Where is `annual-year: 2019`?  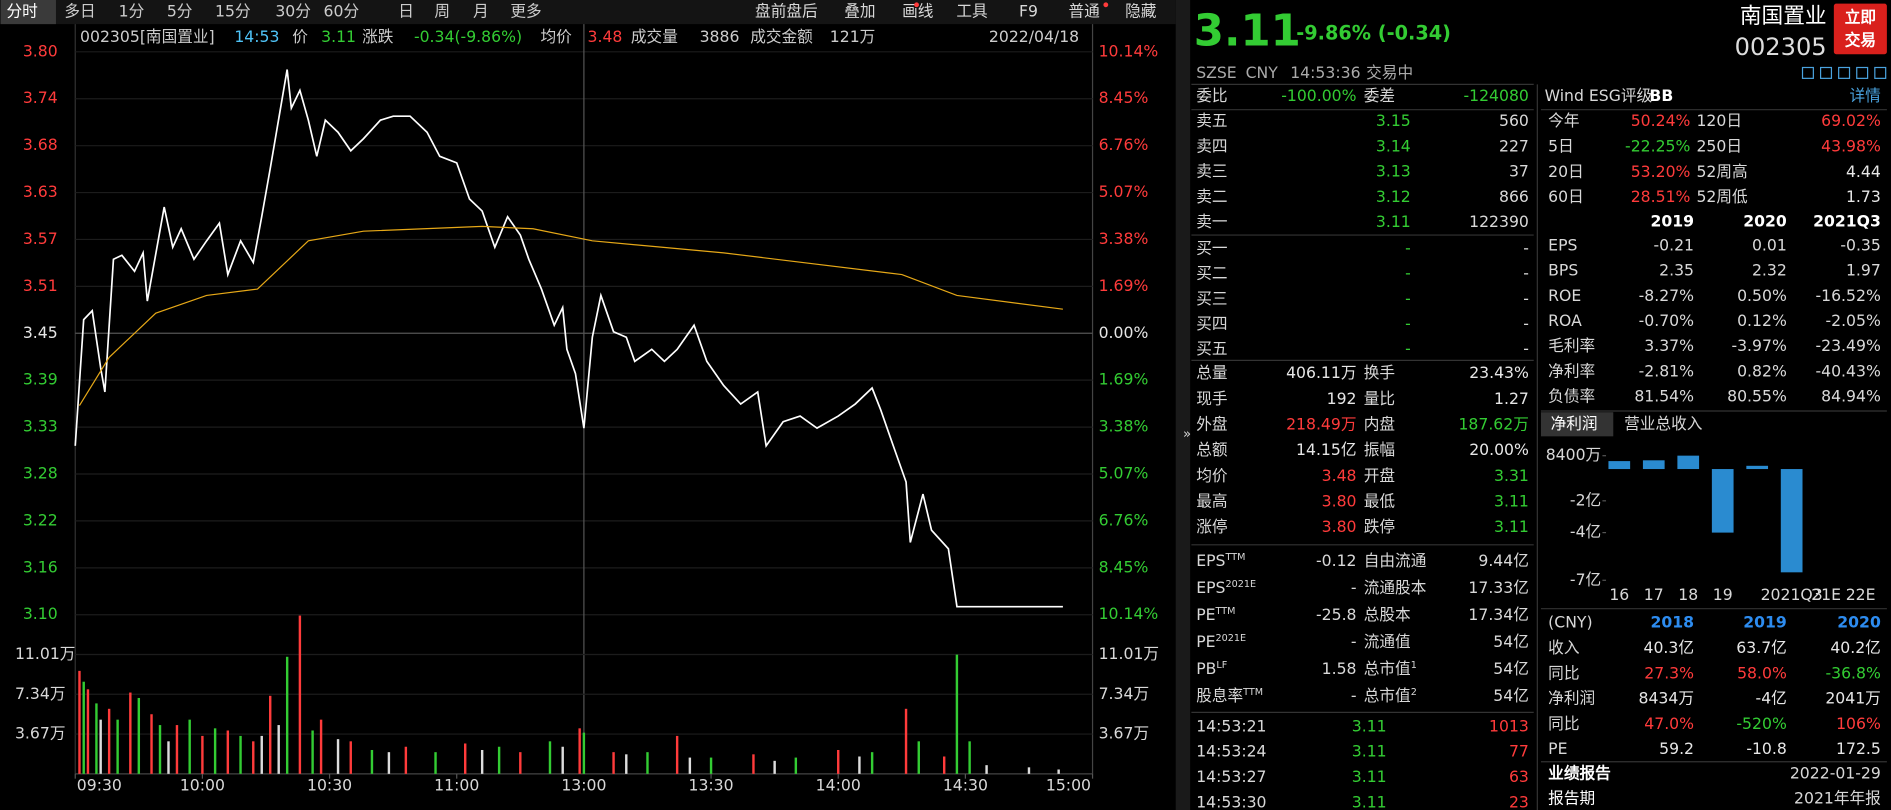
annual-year: 2019 is located at coordinates (1765, 622).